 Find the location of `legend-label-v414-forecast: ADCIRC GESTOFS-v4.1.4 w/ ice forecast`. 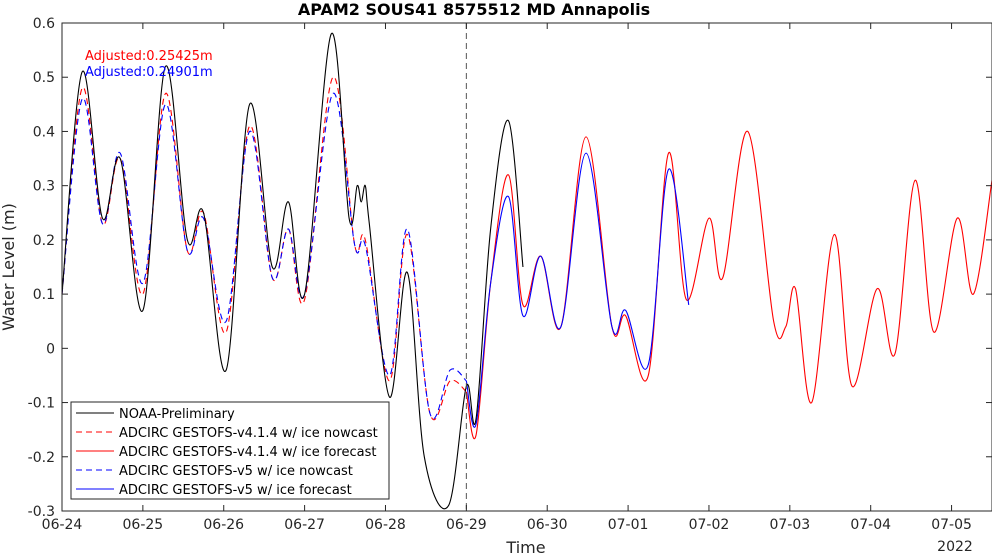

legend-label-v414-forecast: ADCIRC GESTOFS-v4.1.4 w/ ice forecast is located at coordinates (247, 452).